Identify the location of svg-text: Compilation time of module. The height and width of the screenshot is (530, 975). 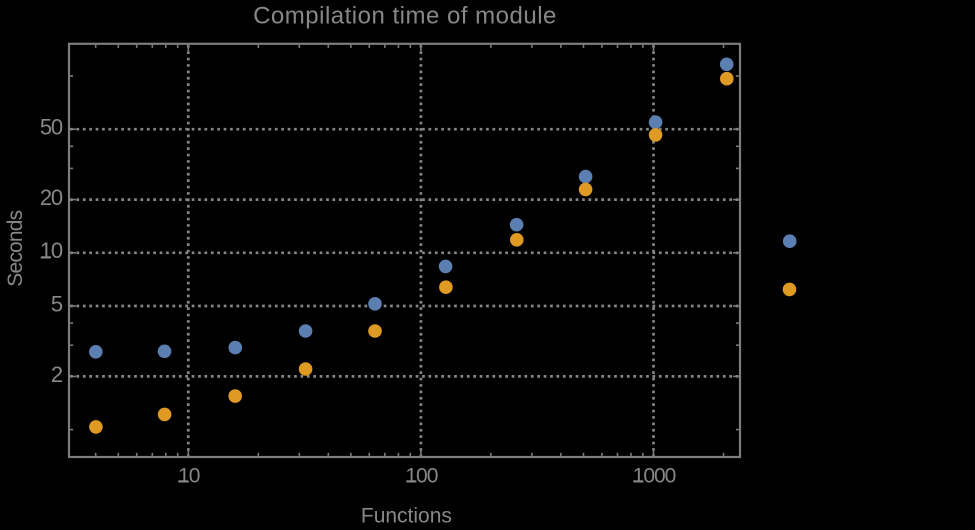
(405, 16).